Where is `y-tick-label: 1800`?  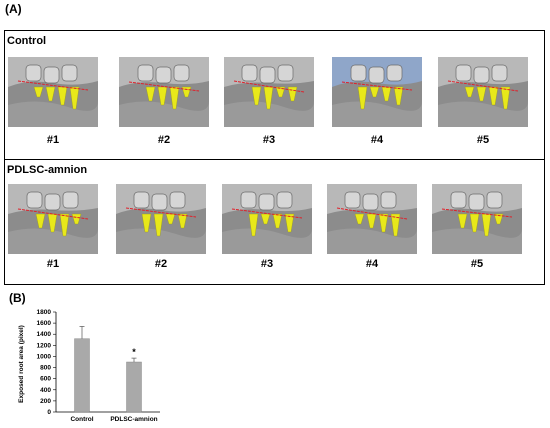 y-tick-label: 1800 is located at coordinates (44, 312).